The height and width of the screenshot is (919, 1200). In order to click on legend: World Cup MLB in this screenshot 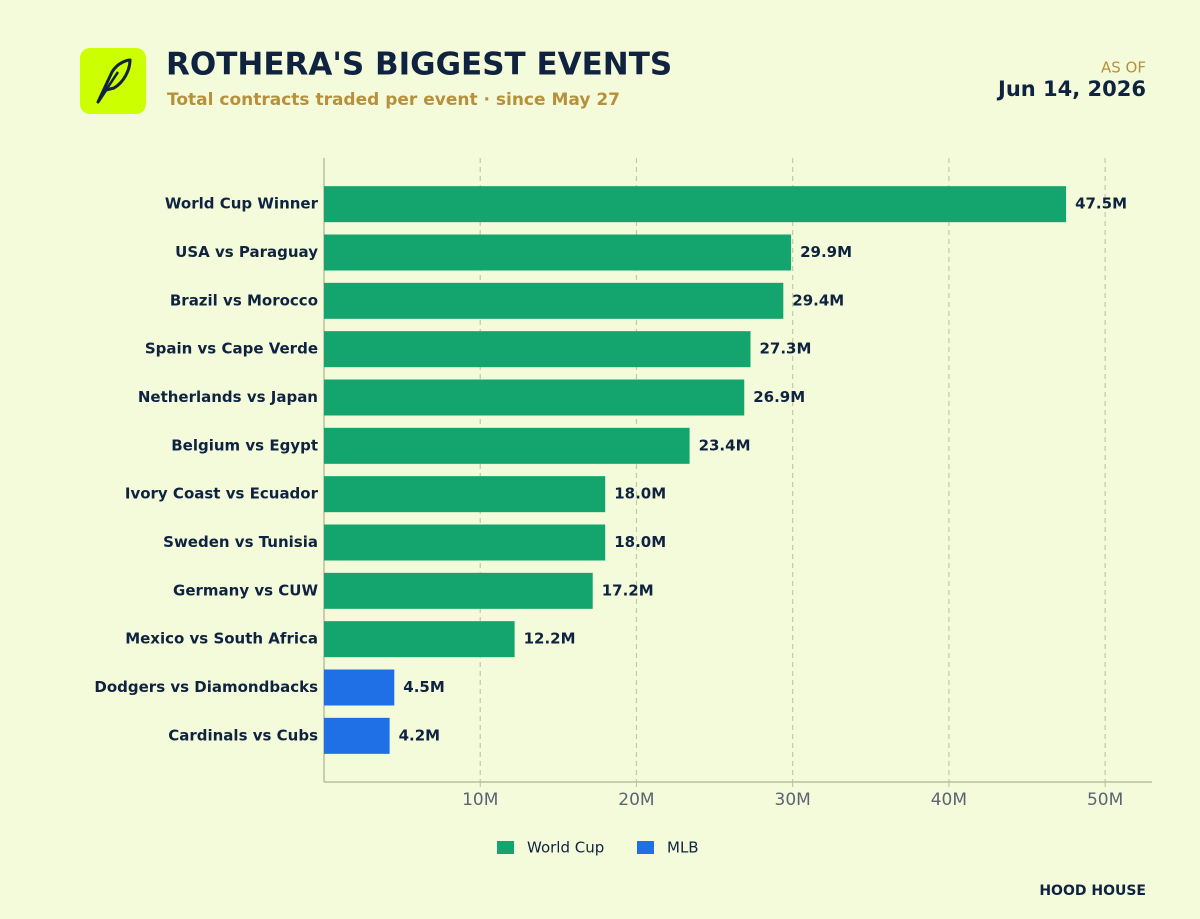, I will do `click(598, 848)`.